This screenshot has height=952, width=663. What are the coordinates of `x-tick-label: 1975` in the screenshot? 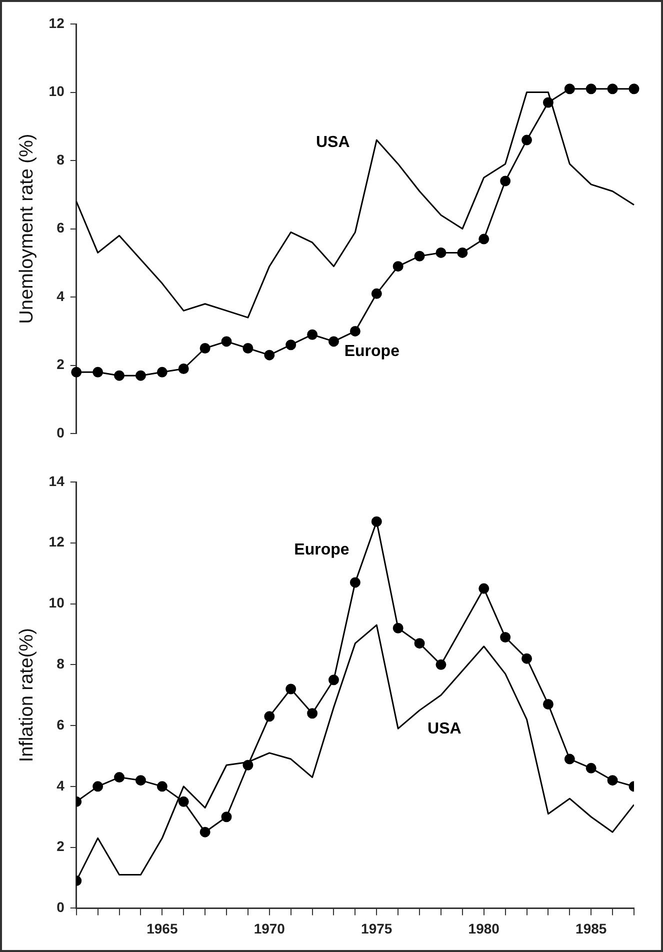 It's located at (376, 928).